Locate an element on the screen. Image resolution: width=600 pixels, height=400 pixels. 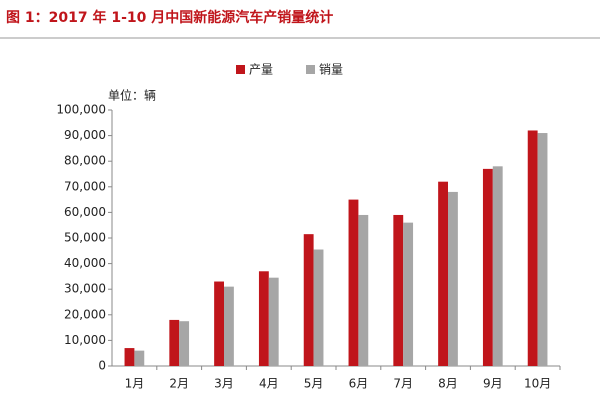
x-tick-label: 7月 is located at coordinates (403, 384).